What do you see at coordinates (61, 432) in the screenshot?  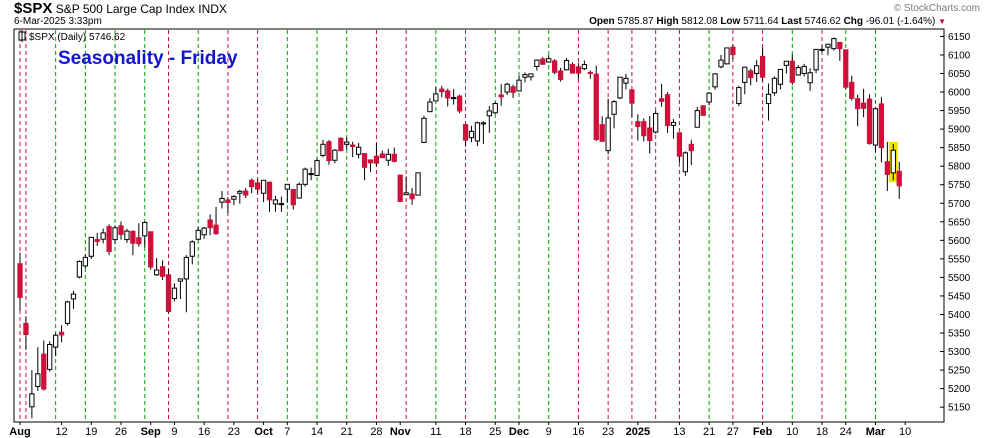 I see `x-tick-label: 12` at bounding box center [61, 432].